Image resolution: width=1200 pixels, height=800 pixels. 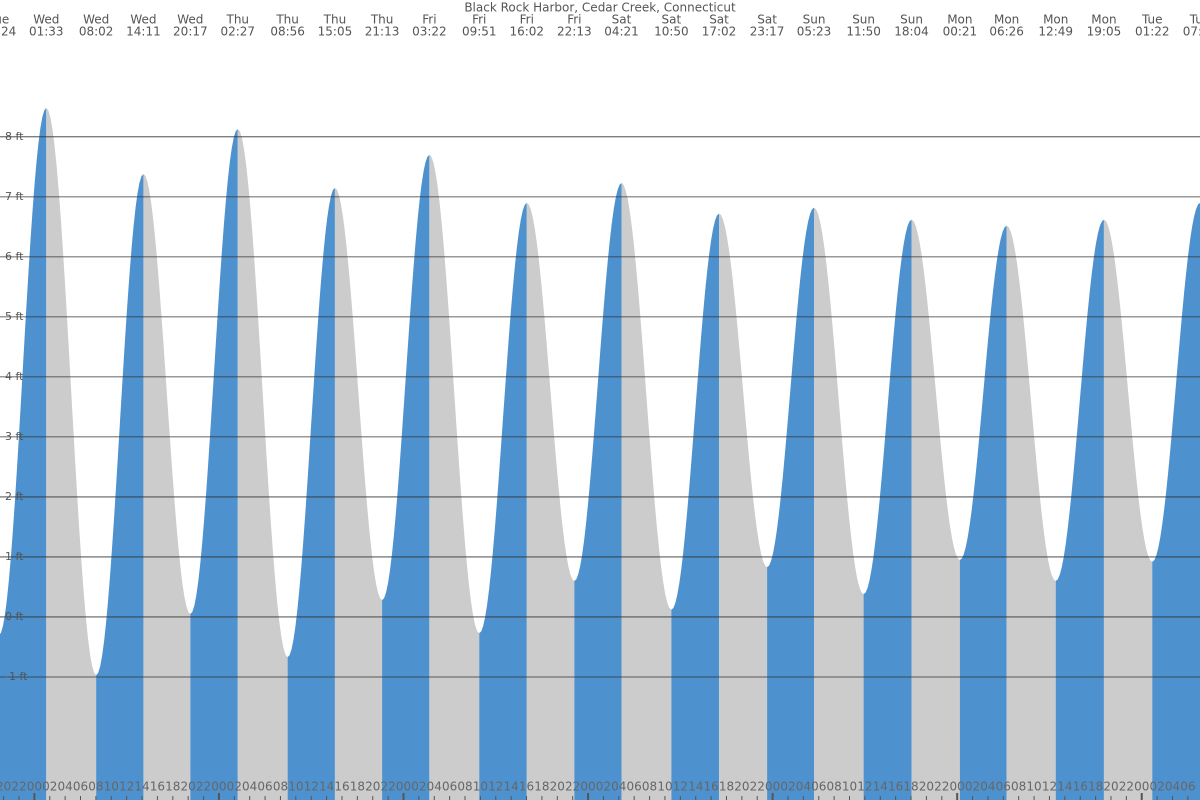 What do you see at coordinates (14, 136) in the screenshot?
I see `y-tick-label: 8 ft` at bounding box center [14, 136].